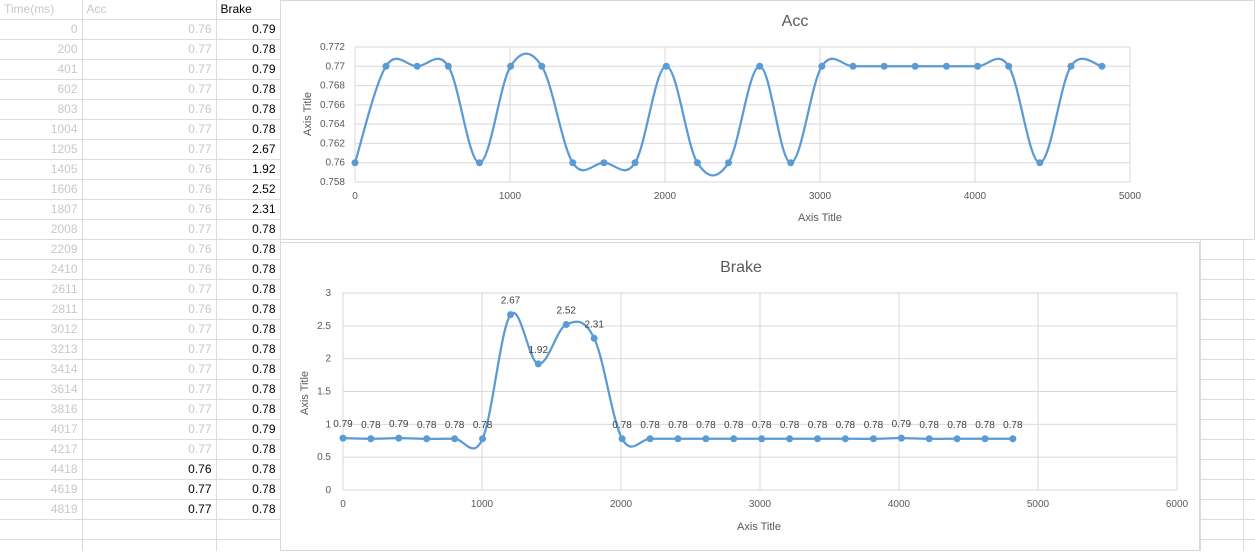 The width and height of the screenshot is (1255, 552). Describe the element at coordinates (248, 10) in the screenshot. I see `header-cell: Brake` at that location.